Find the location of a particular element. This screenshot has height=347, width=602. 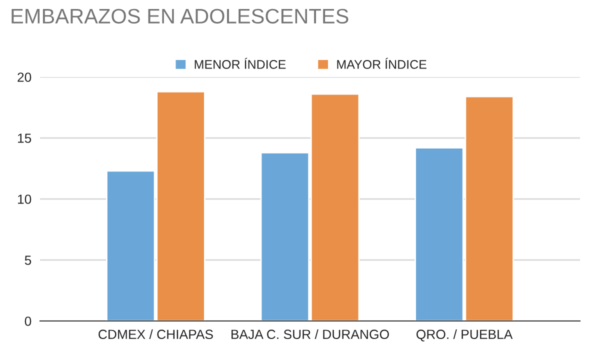

x-tick-label: QRO. / PUEBLA is located at coordinates (464, 335).